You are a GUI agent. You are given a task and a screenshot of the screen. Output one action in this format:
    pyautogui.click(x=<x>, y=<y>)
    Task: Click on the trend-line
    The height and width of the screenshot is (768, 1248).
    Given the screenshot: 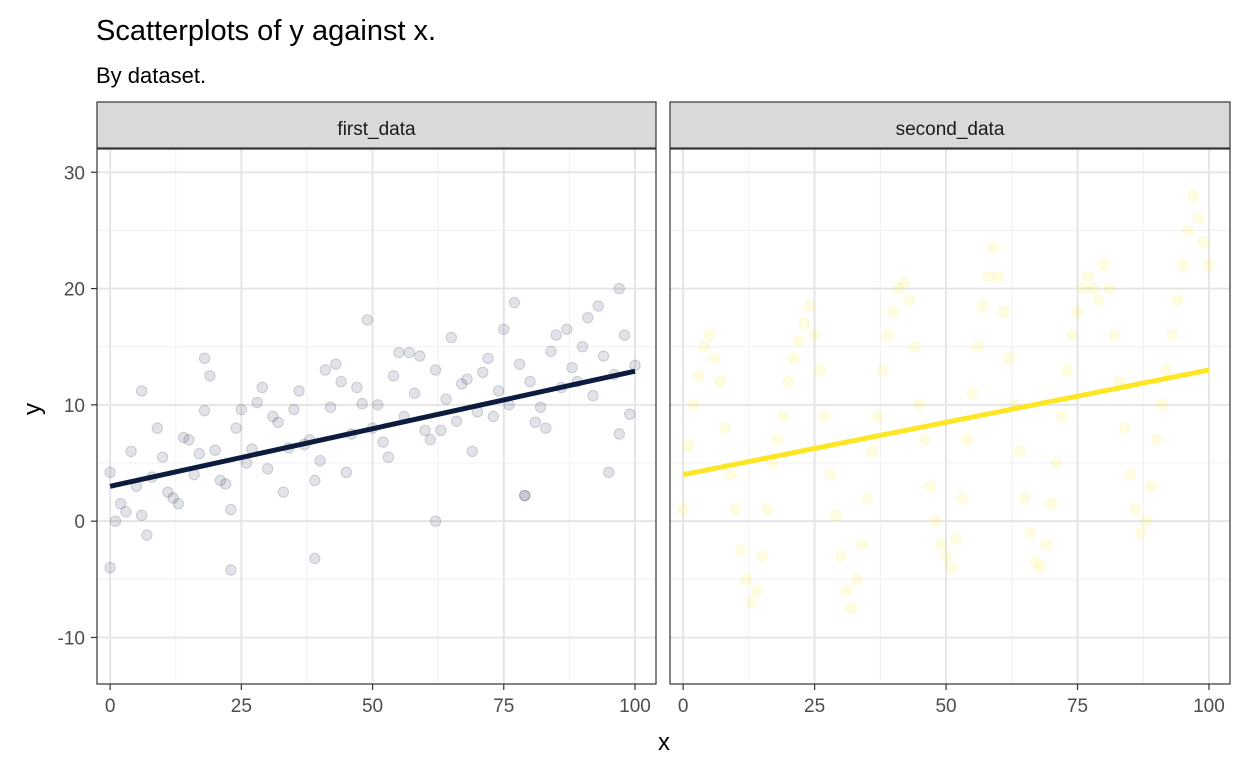 What is the action you would take?
    pyautogui.click(x=372, y=428)
    